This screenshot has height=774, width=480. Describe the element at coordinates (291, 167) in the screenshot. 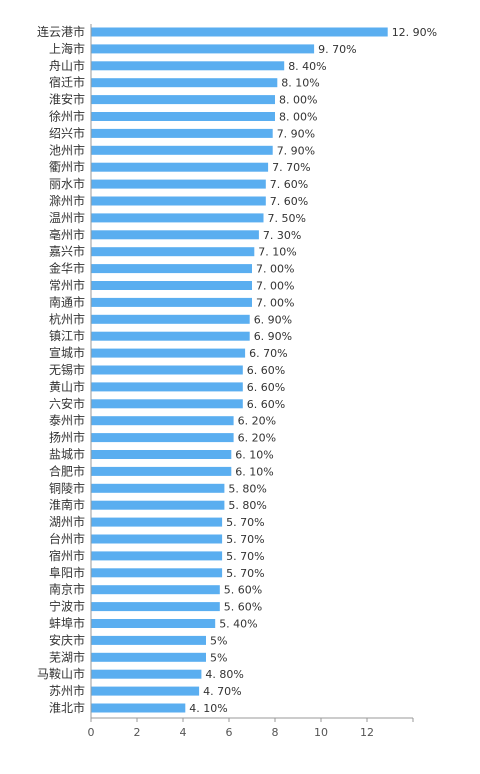

I see `value-label: 7. 70%` at that location.